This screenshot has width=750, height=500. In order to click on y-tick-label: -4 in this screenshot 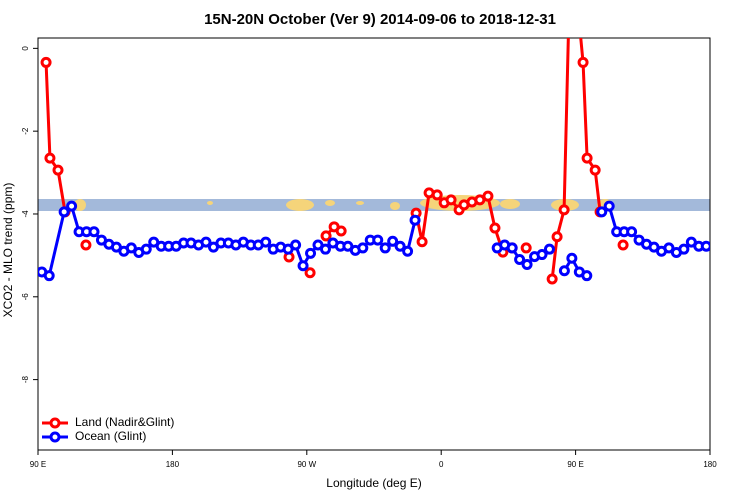, I will do `click(25, 214)`.